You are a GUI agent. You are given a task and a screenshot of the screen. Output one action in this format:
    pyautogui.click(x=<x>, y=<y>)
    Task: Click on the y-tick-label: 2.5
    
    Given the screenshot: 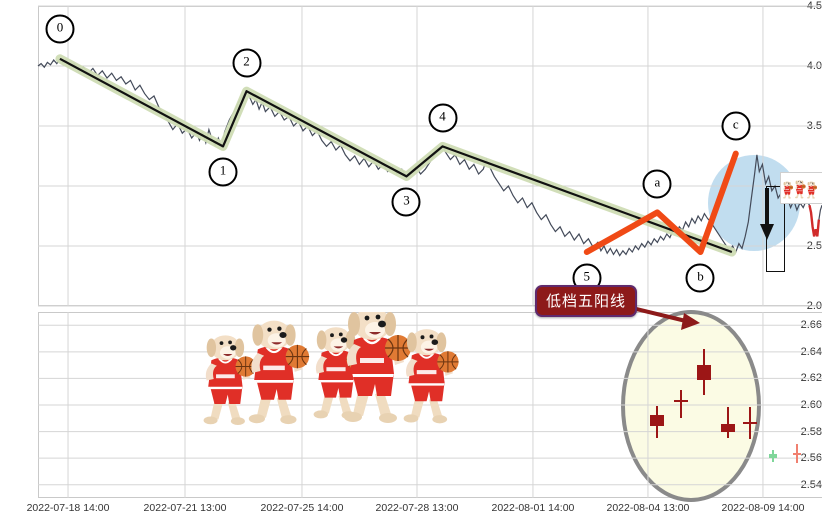 What is the action you would take?
    pyautogui.click(x=814, y=246)
    